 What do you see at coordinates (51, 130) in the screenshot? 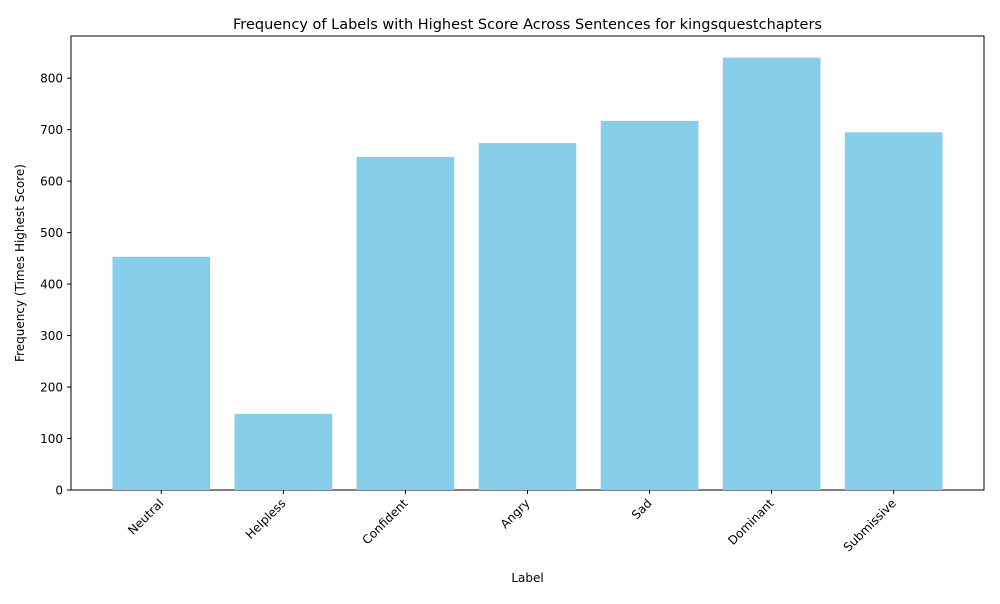
I see `y-tick-label: 700` at bounding box center [51, 130].